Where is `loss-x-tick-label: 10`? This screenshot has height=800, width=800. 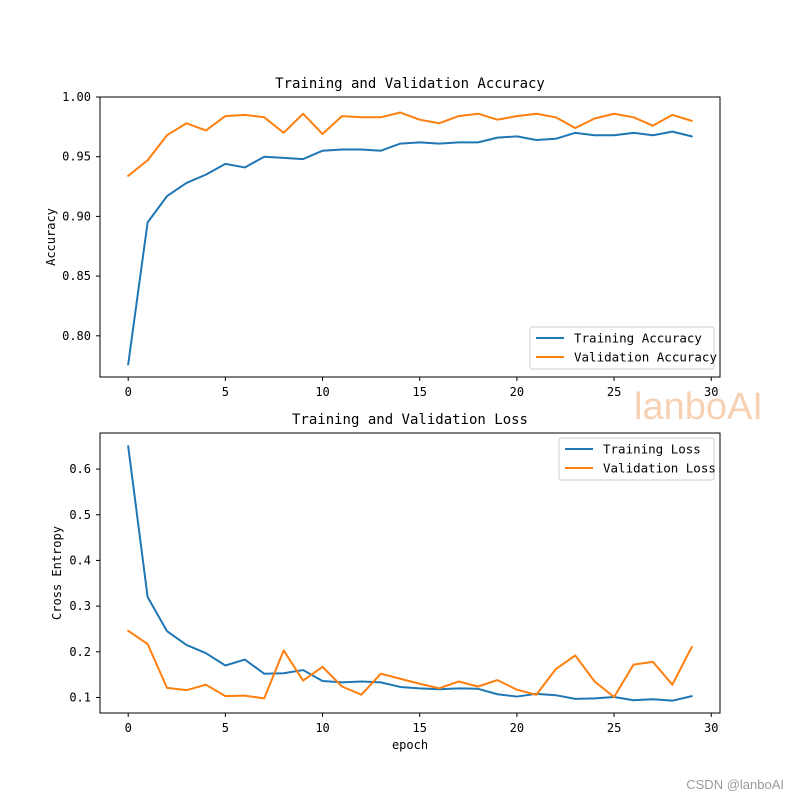
loss-x-tick-label: 10 is located at coordinates (322, 728).